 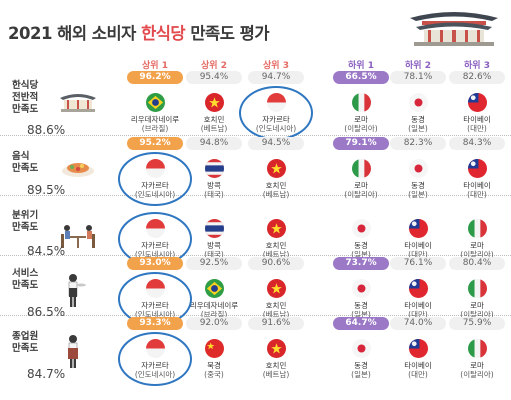 I want to click on satisfaction-percent: 75.9%, so click(x=477, y=323).